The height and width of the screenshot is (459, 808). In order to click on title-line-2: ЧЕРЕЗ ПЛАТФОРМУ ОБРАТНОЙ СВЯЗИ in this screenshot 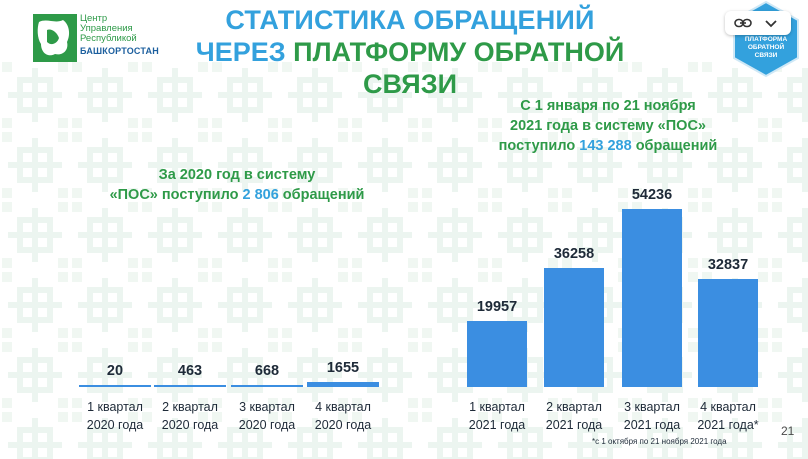, I will do `click(410, 68)`.